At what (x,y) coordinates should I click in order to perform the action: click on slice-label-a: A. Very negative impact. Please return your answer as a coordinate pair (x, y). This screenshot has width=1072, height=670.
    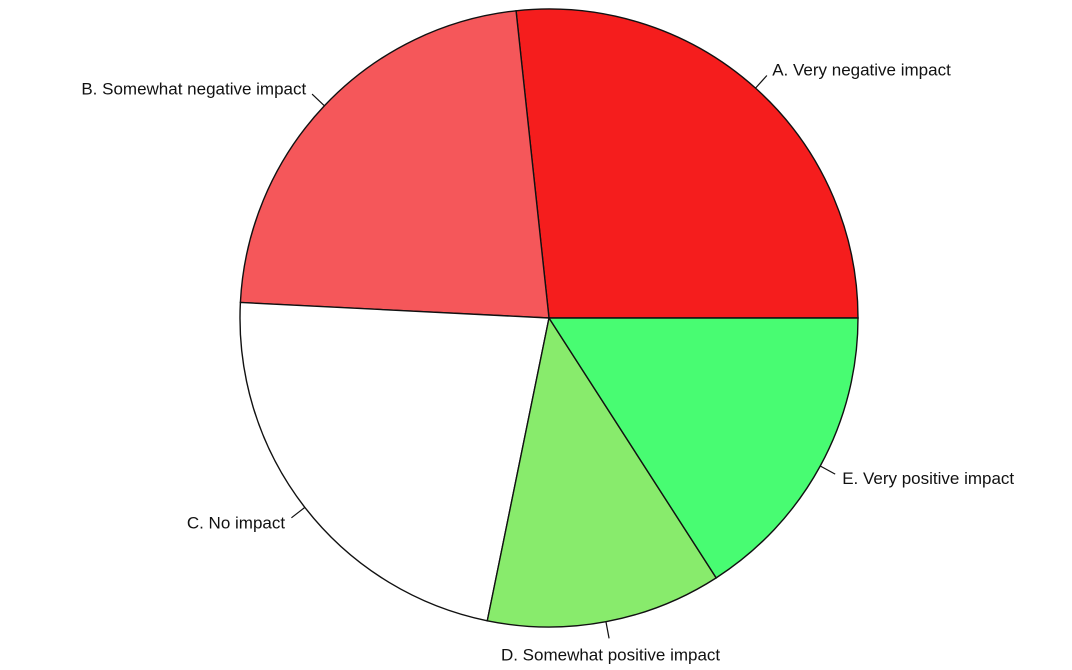
    Looking at the image, I should click on (861, 70).